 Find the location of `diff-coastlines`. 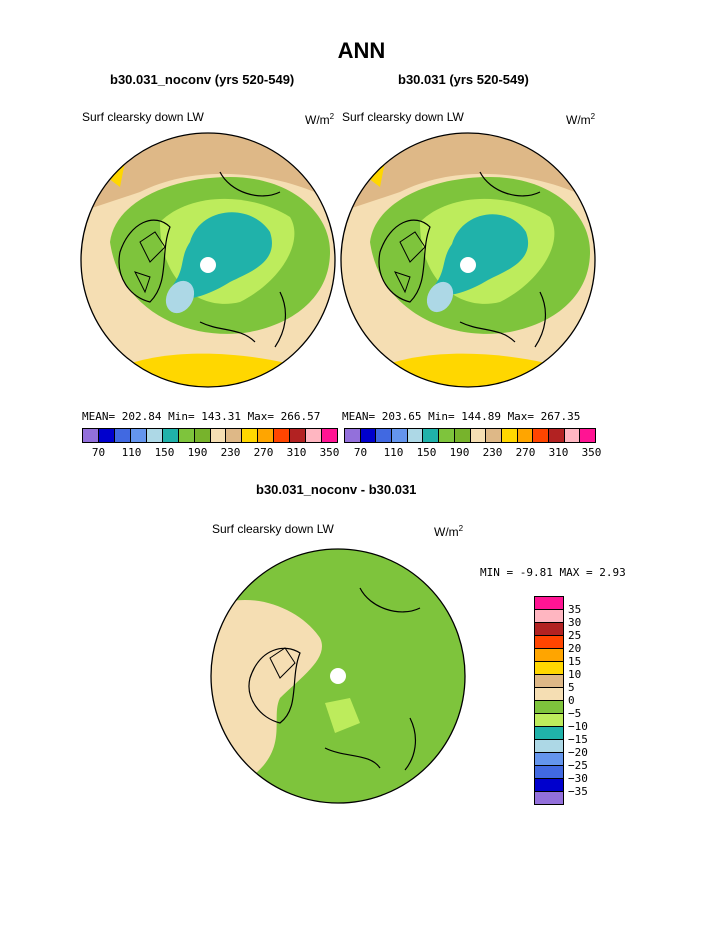

diff-coastlines is located at coordinates (334, 679).